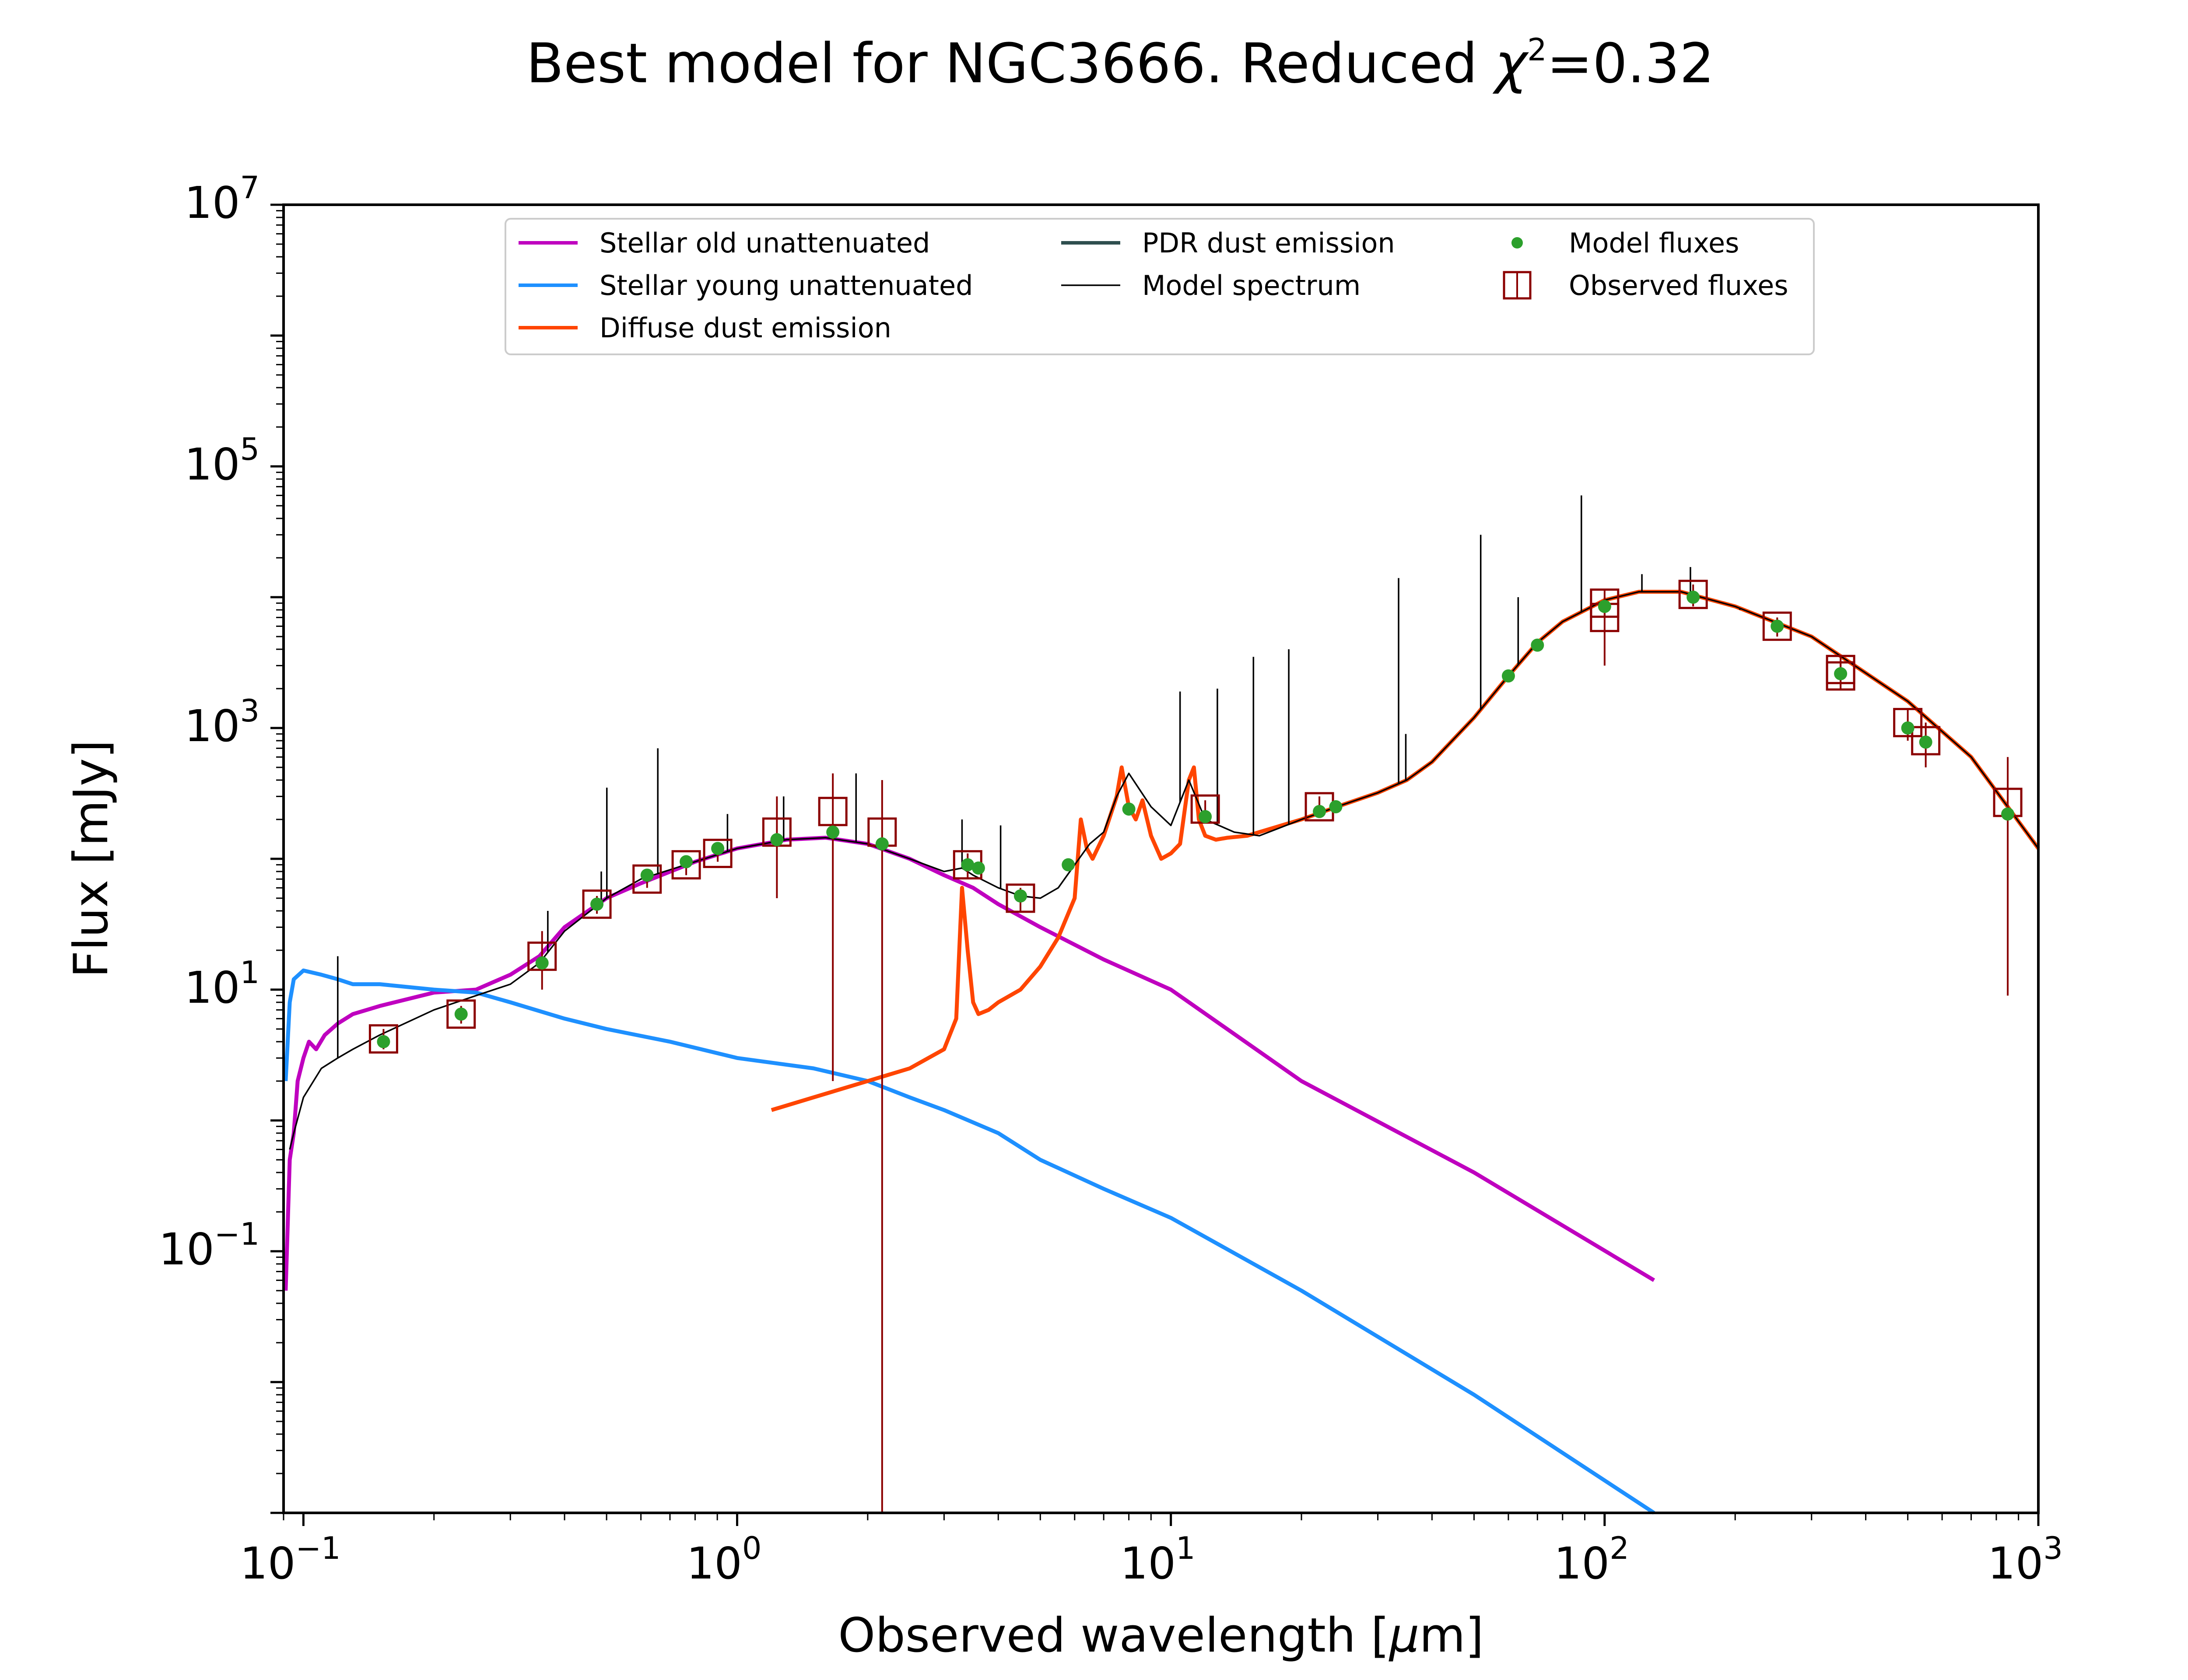 The image size is (2188, 1680). What do you see at coordinates (317, 1548) in the screenshot?
I see `x-tick-label-exponent: −1` at bounding box center [317, 1548].